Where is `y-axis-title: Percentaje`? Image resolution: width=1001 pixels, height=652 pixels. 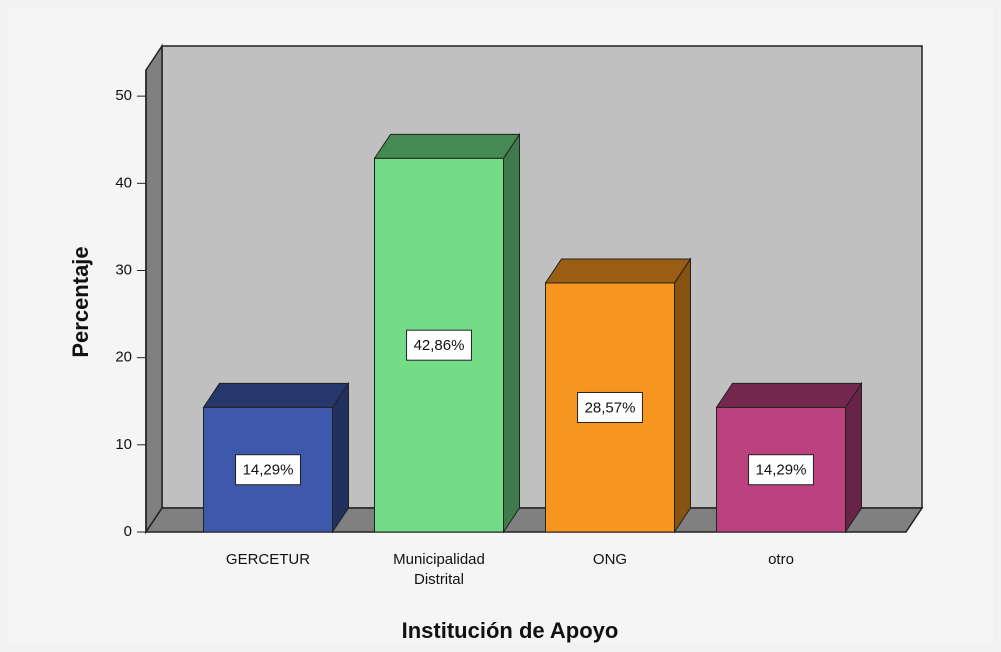
y-axis-title: Percentaje is located at coordinates (80, 301).